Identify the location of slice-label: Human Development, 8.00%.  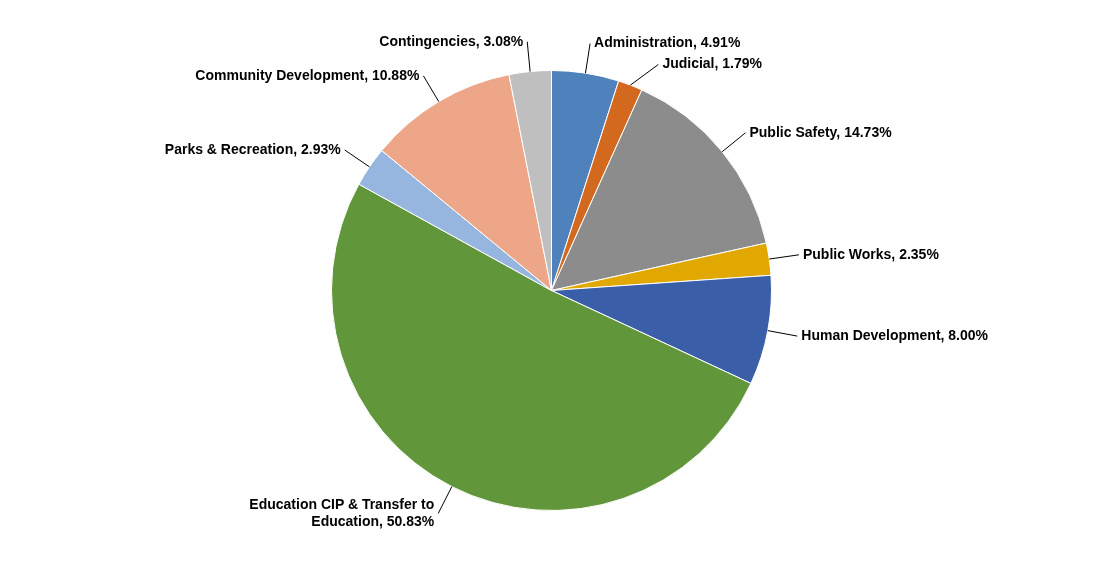
(895, 334).